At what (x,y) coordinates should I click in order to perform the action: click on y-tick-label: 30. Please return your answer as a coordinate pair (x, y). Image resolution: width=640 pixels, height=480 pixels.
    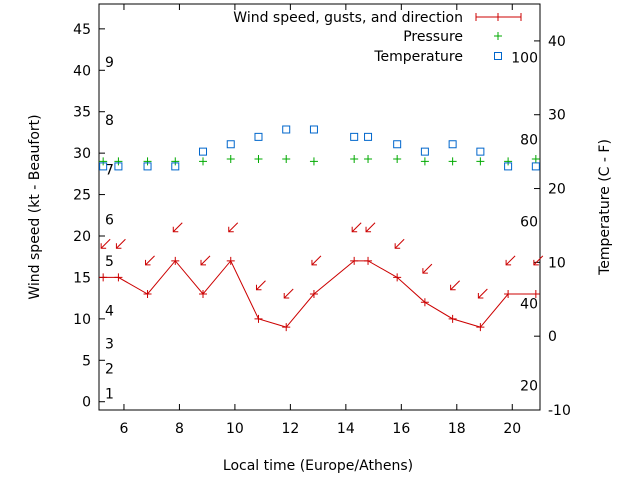
    Looking at the image, I should click on (82, 154).